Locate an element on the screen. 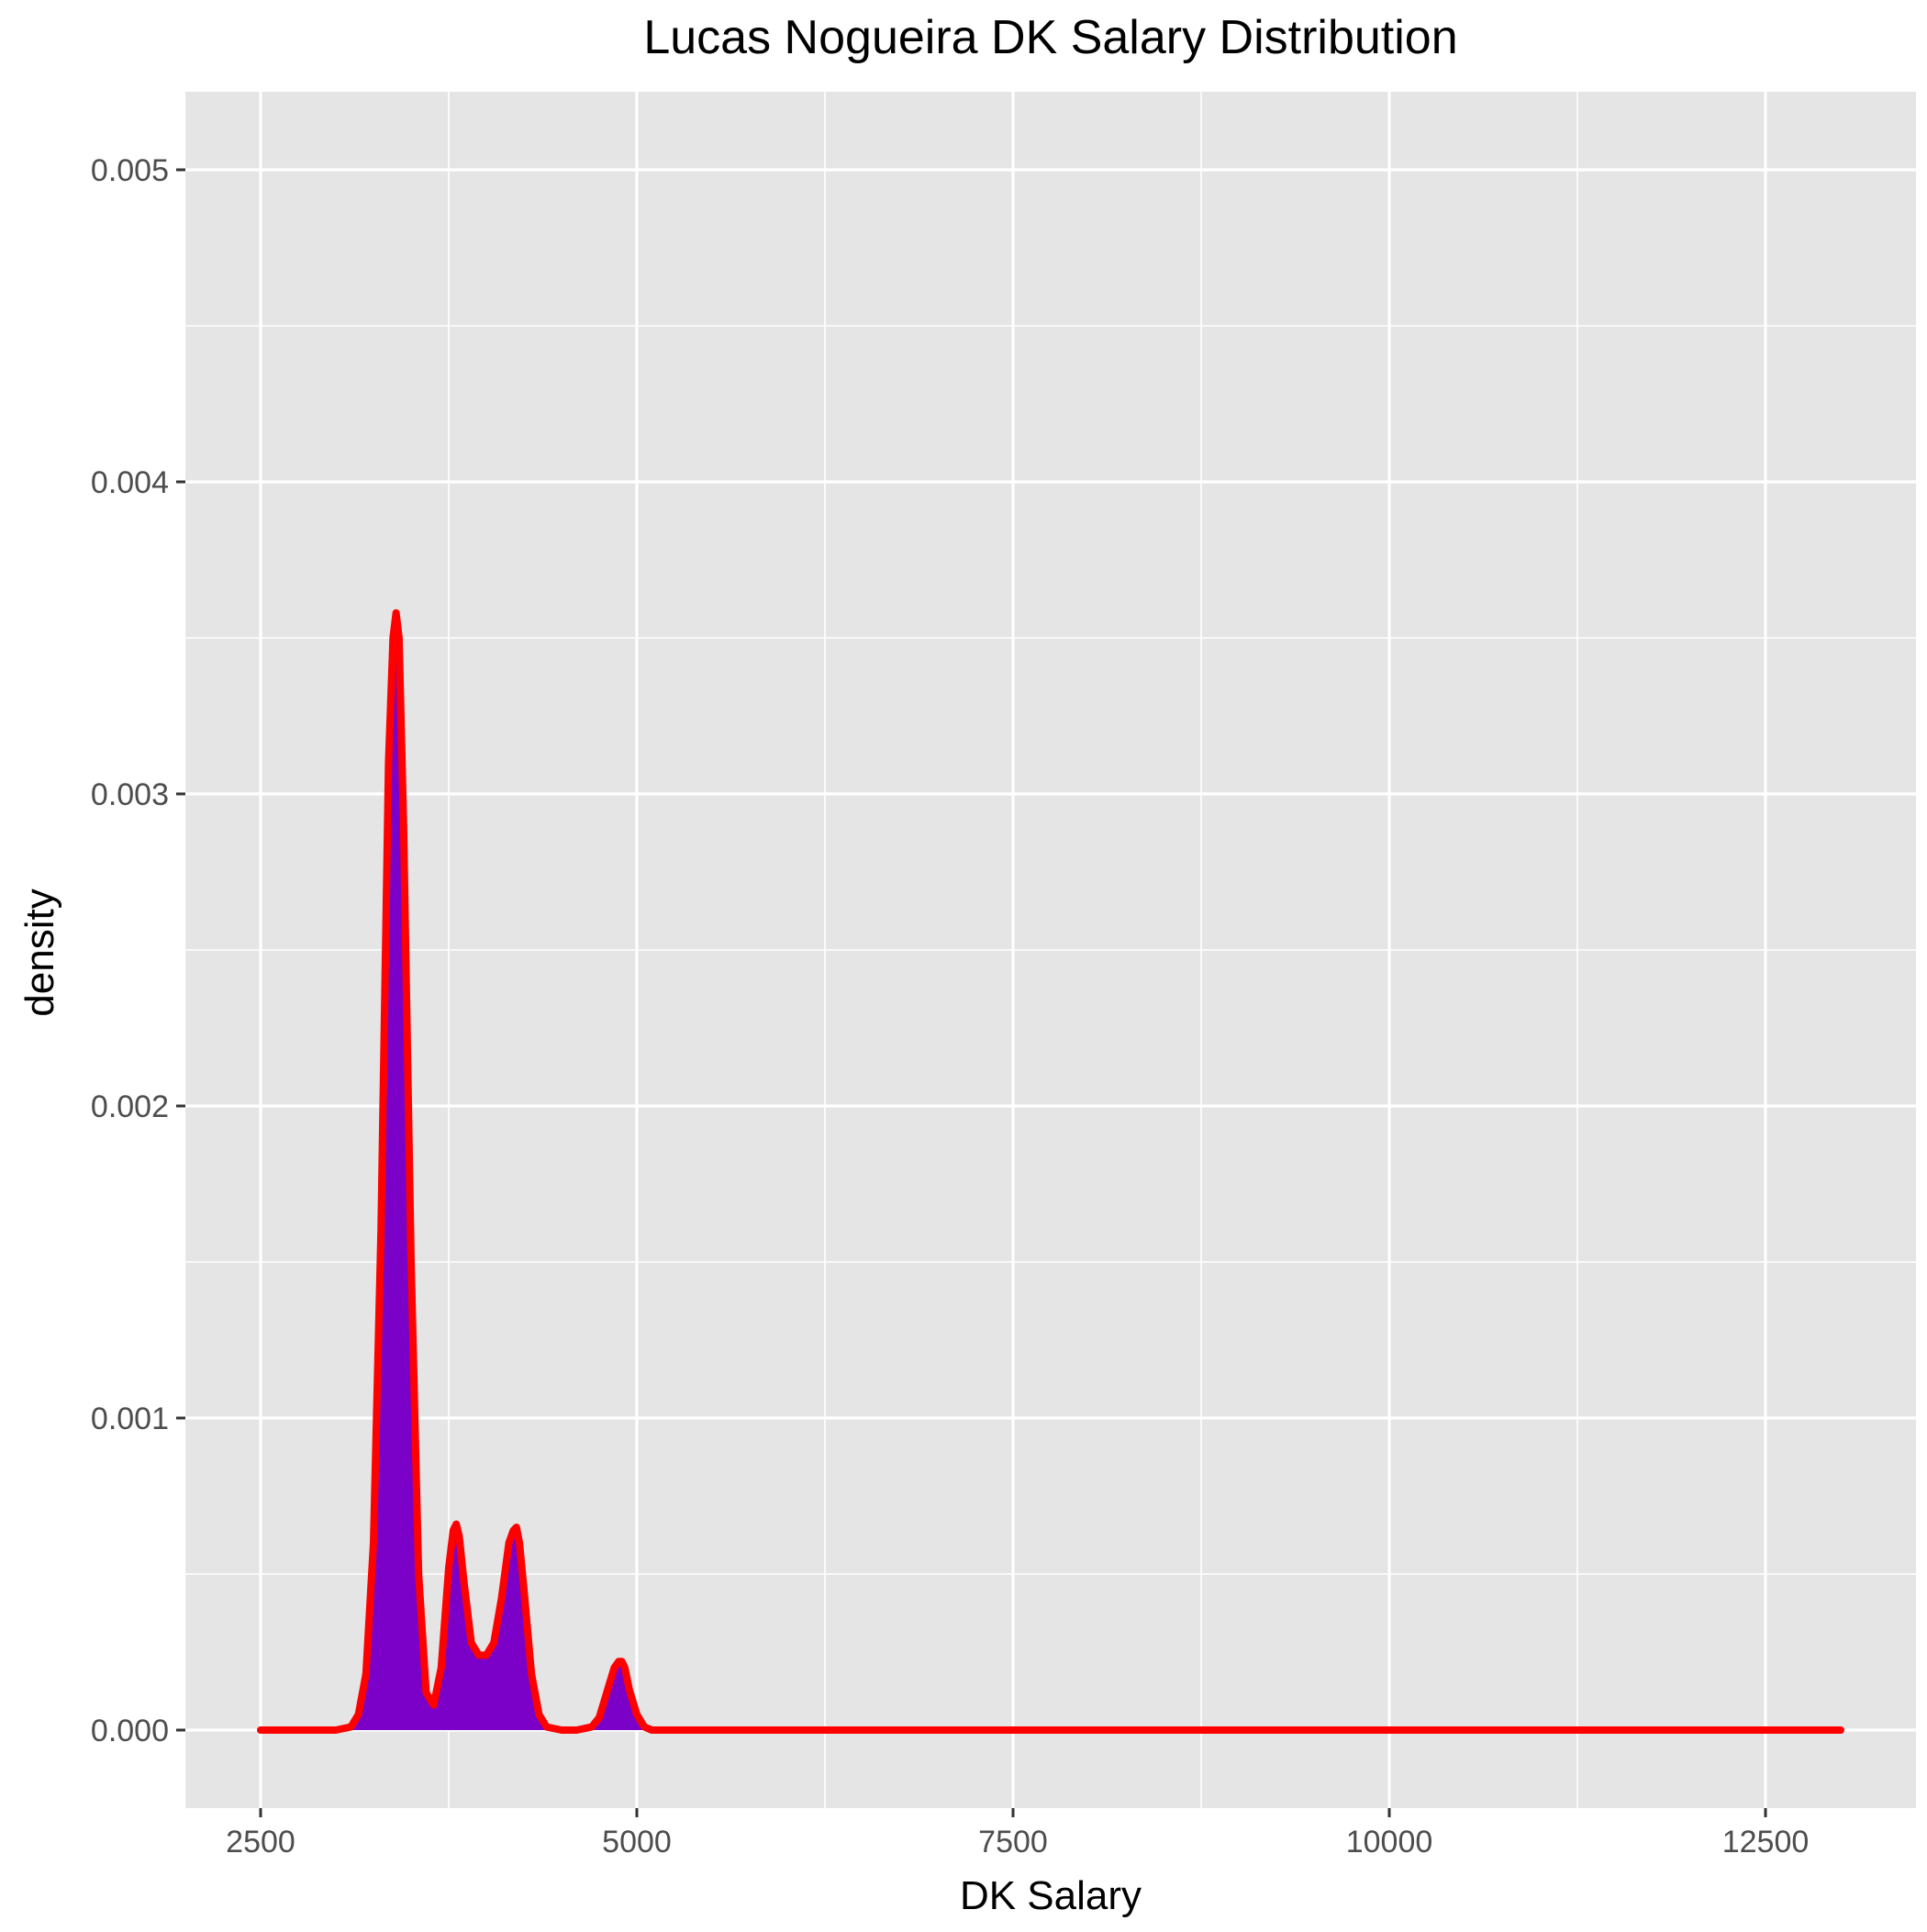 The height and width of the screenshot is (1932, 1927). x-tick-label: 12500 is located at coordinates (1766, 1842).